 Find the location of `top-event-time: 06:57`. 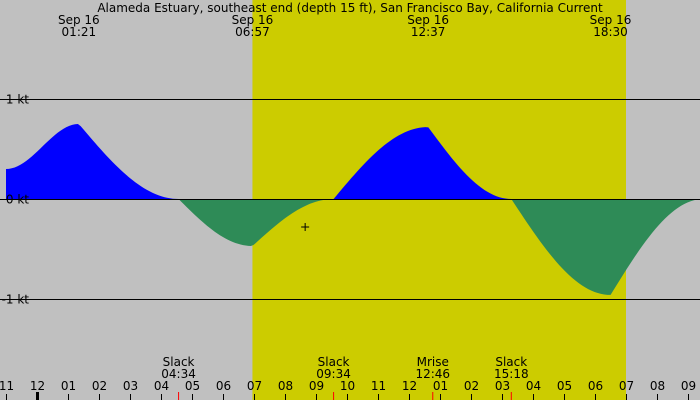

top-event-time: 06:57 is located at coordinates (252, 32).